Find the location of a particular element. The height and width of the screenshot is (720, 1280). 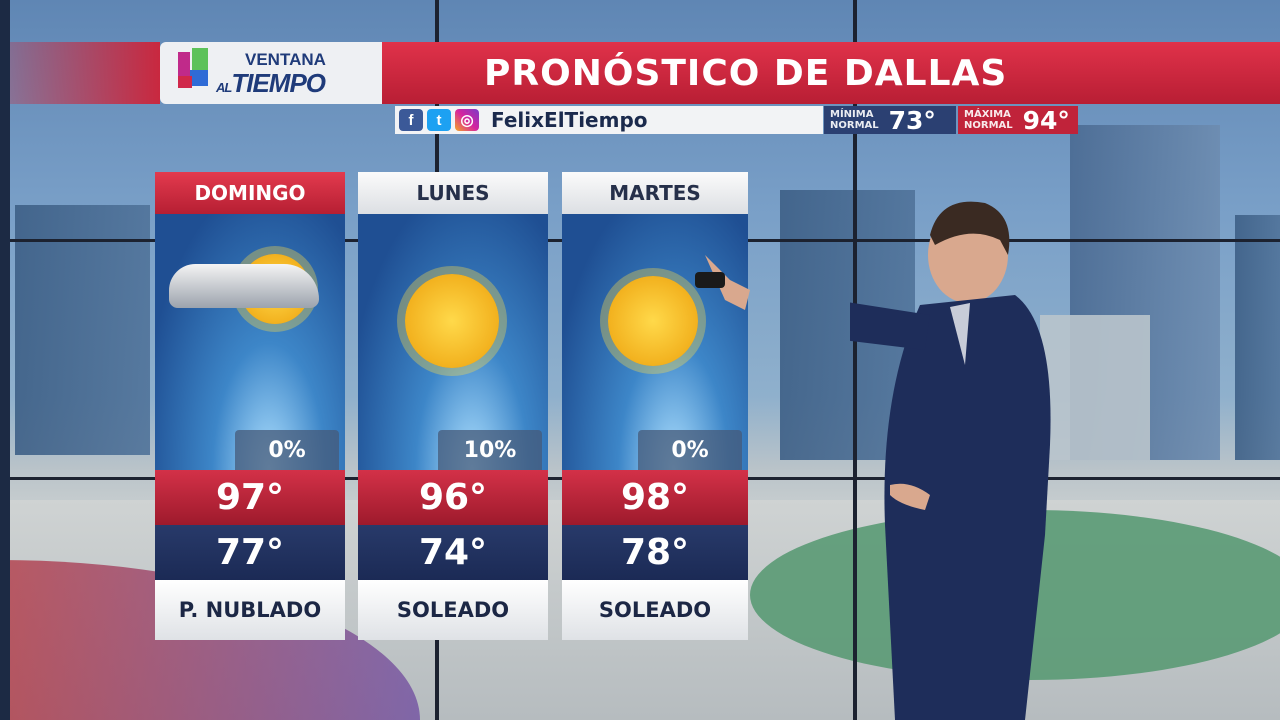

condition: P. NUBLADO is located at coordinates (250, 610).